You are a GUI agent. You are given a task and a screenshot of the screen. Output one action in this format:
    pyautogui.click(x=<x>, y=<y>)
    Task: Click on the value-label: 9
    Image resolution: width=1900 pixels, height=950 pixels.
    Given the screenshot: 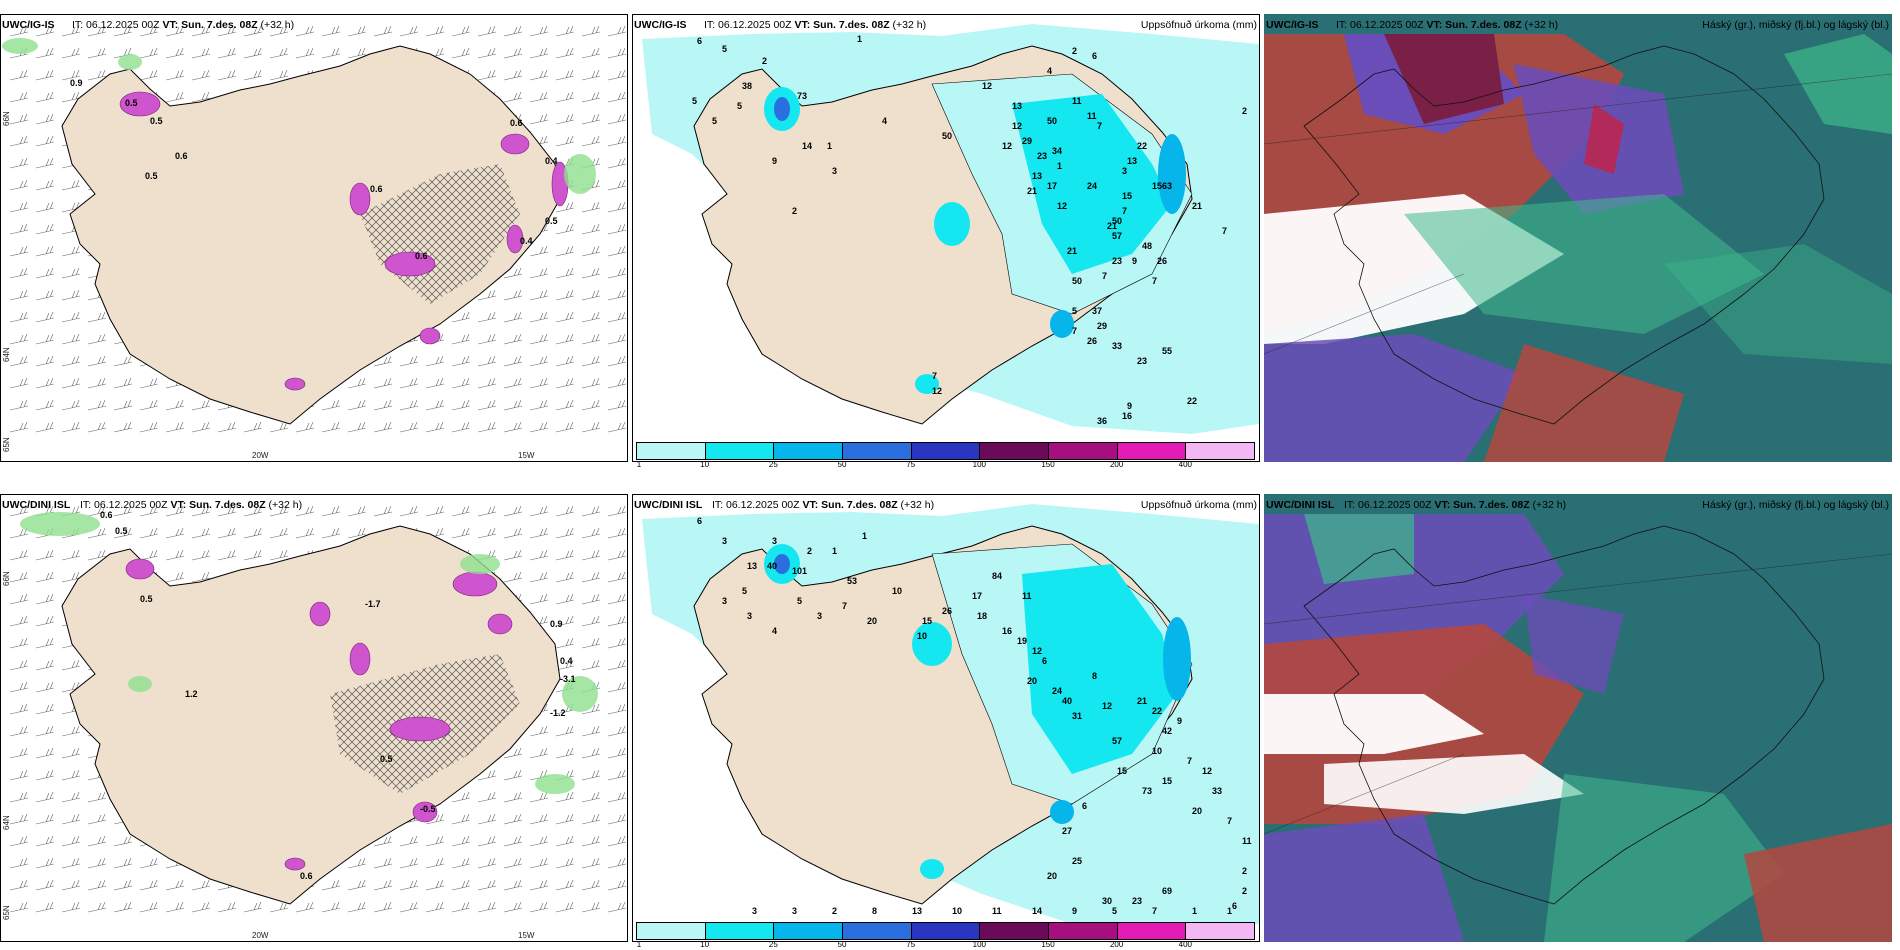 What is the action you would take?
    pyautogui.click(x=1129, y=406)
    